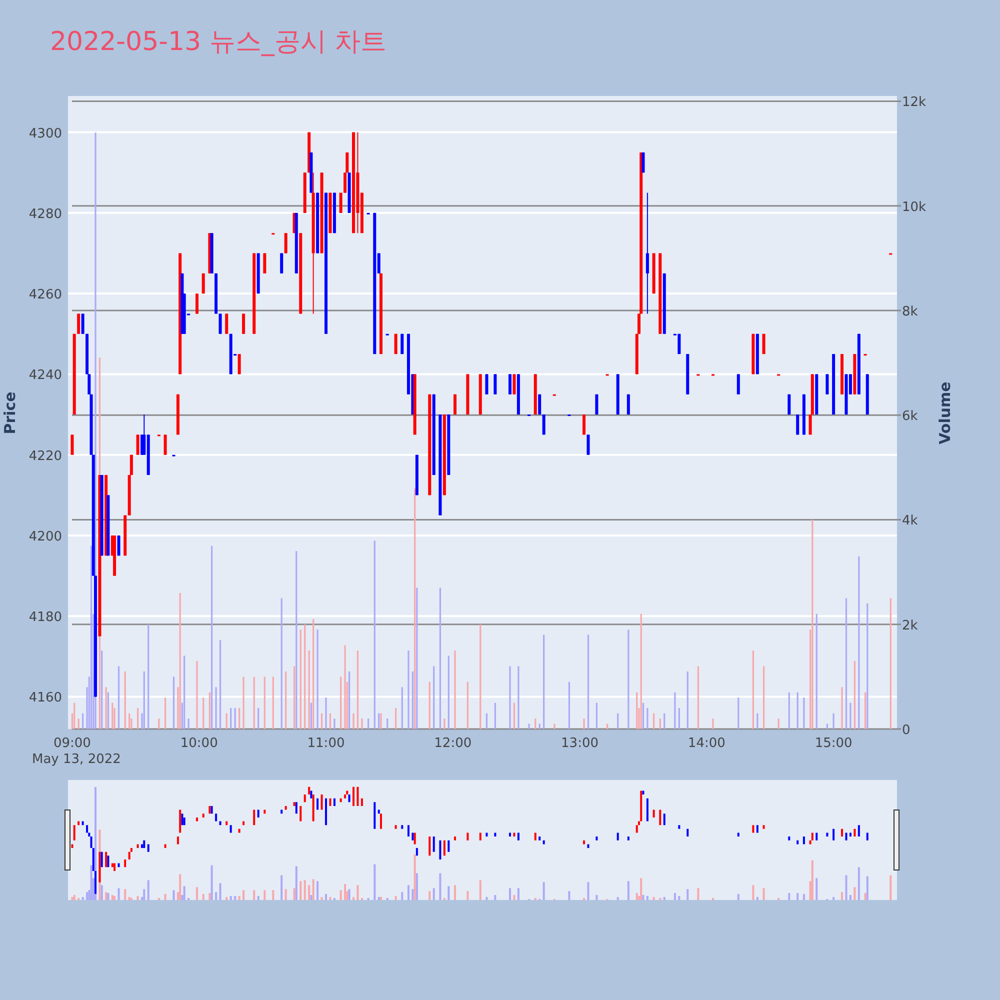  I want to click on x-tick-label: 11:00, so click(326, 743).